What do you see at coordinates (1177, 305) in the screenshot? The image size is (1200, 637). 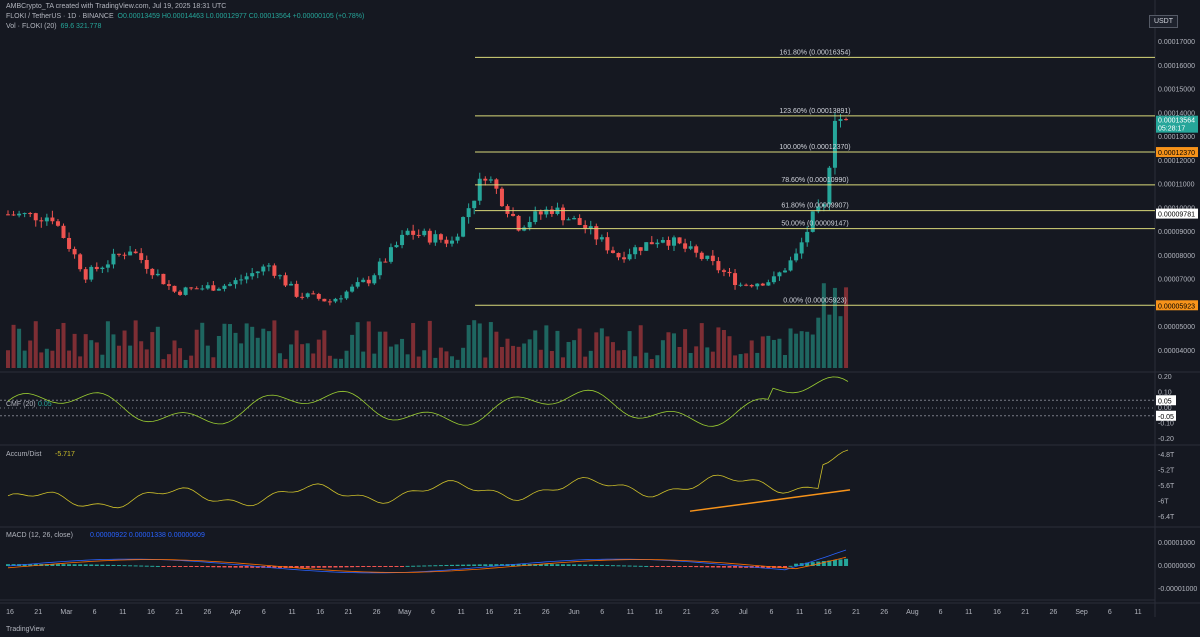 I see `price-tag` at bounding box center [1177, 305].